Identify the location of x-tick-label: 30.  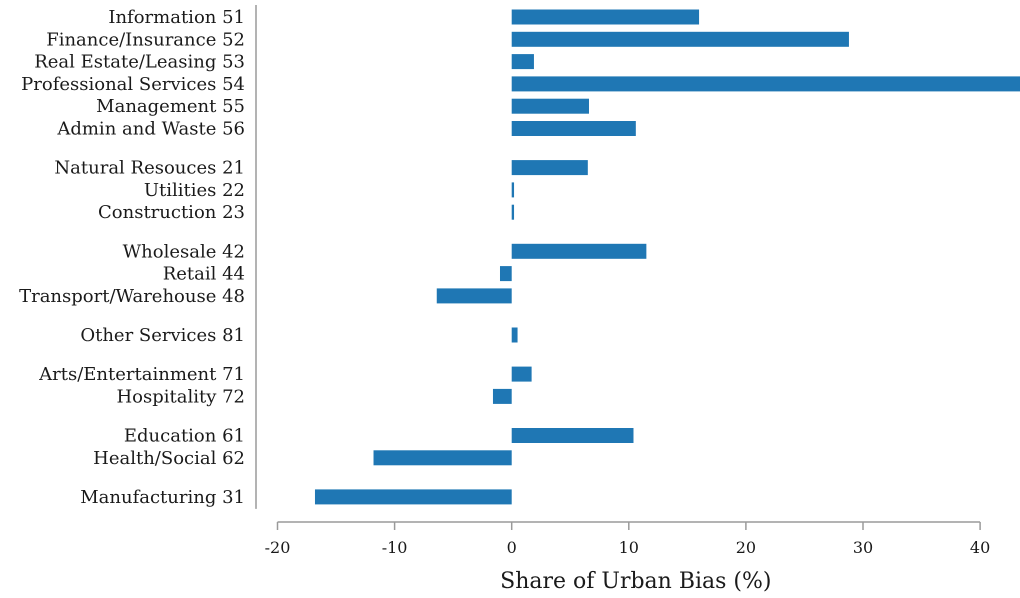
(863, 547).